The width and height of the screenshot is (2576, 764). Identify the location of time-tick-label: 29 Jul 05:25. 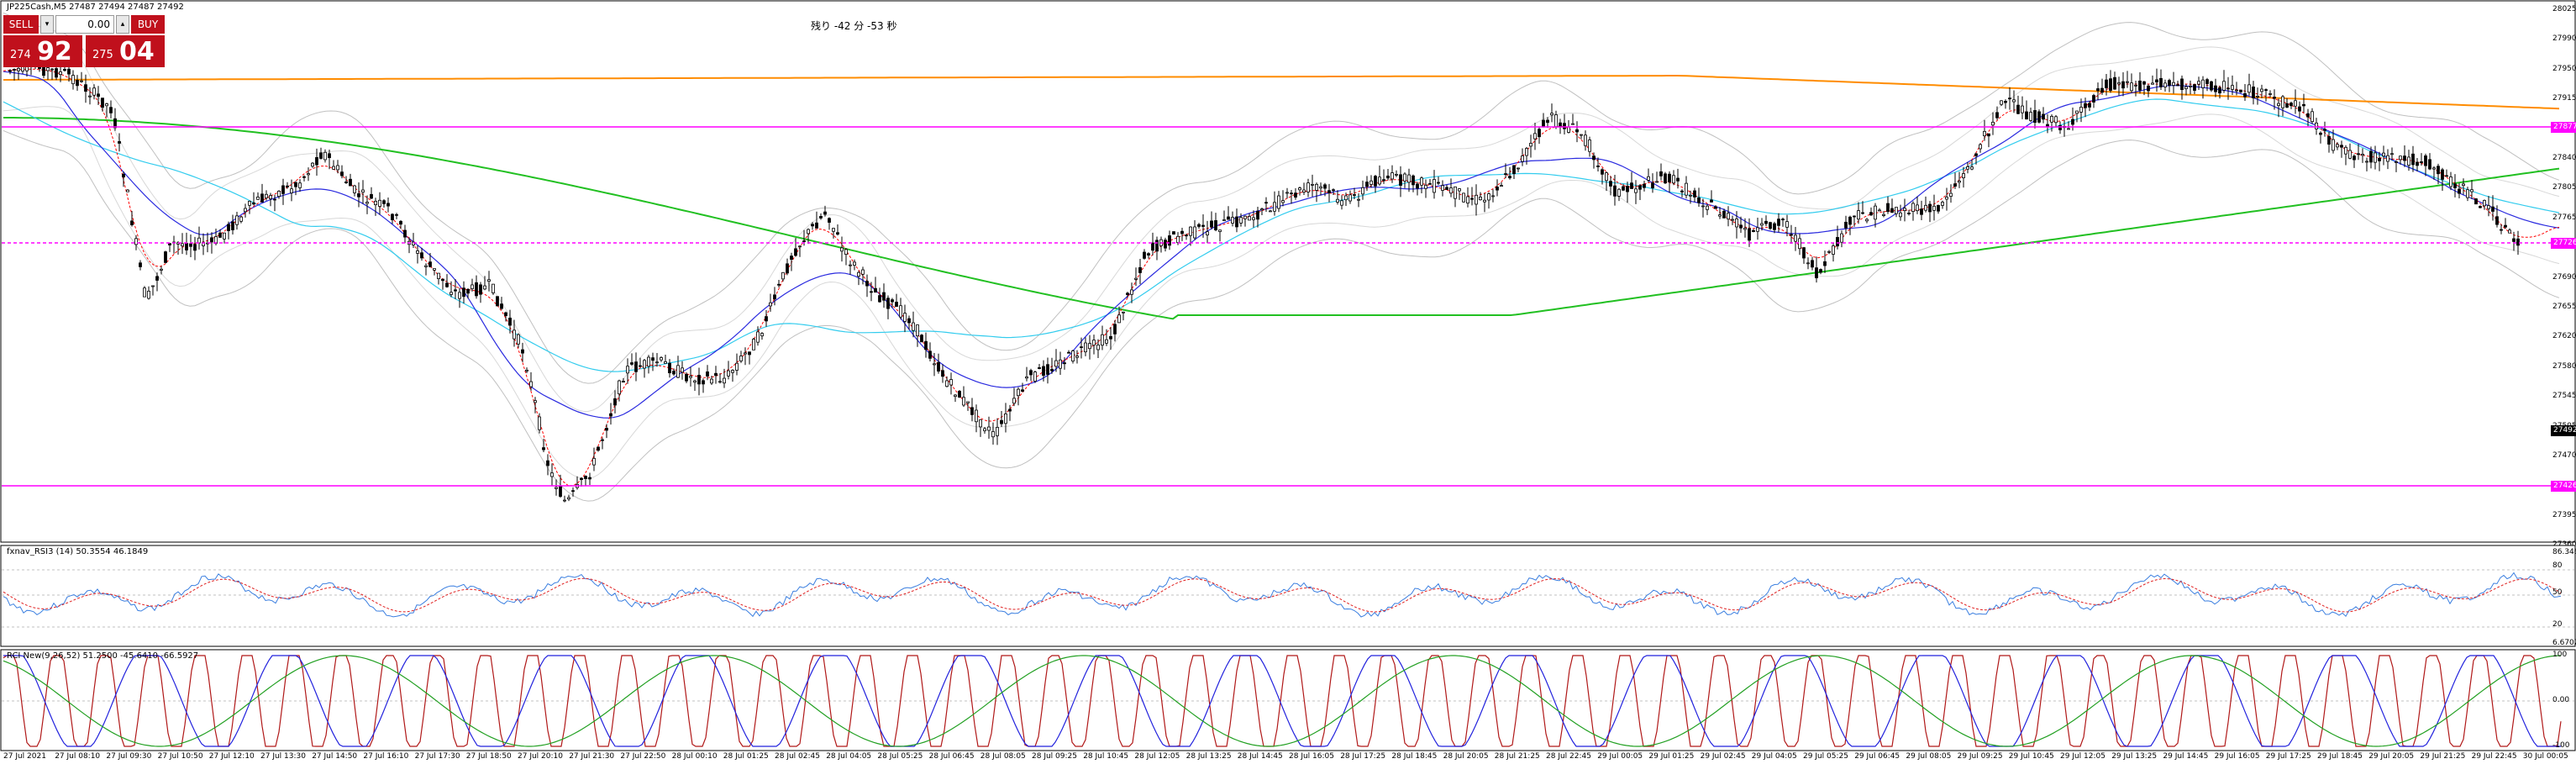
(1825, 756).